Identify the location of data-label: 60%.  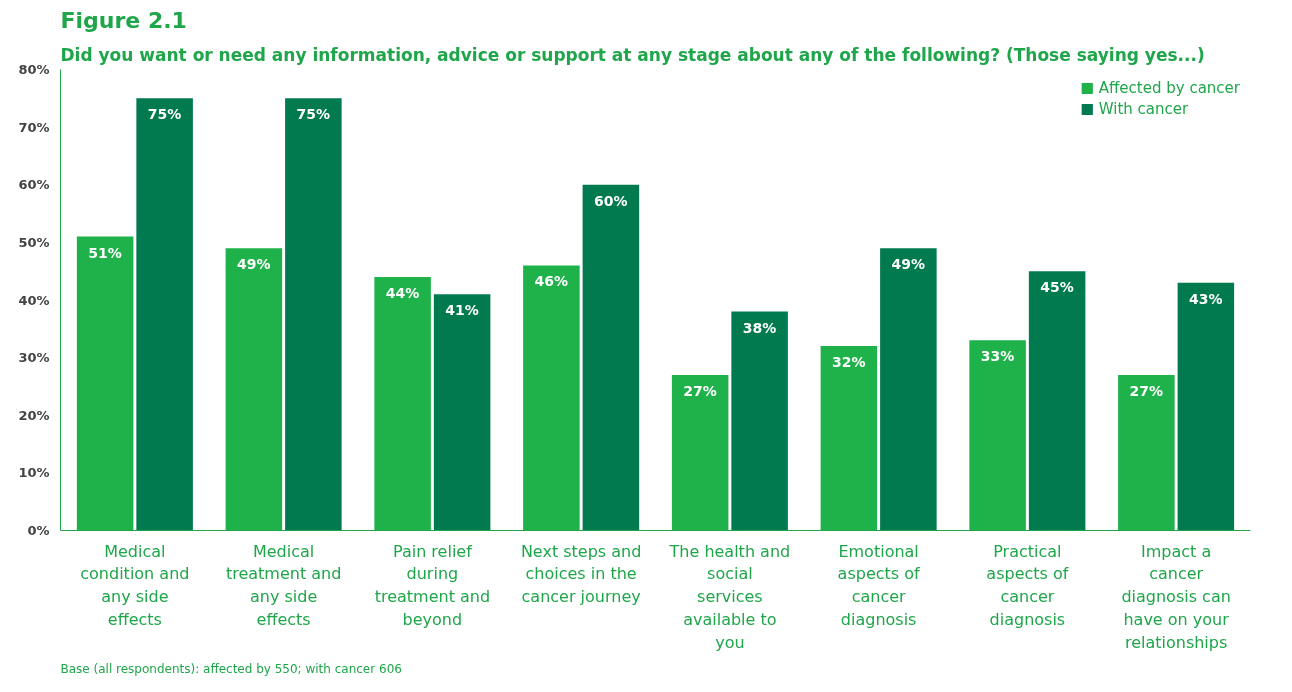
(611, 200).